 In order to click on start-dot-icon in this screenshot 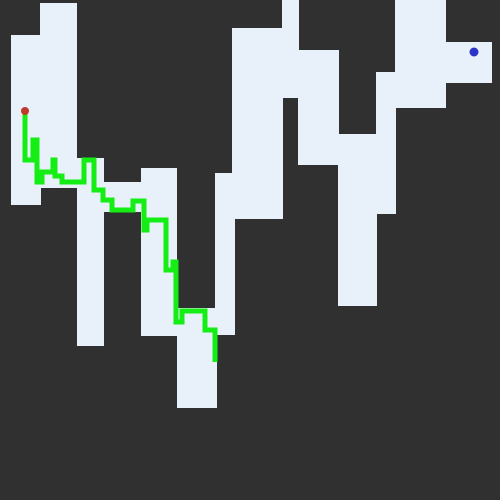, I will do `click(25, 111)`.